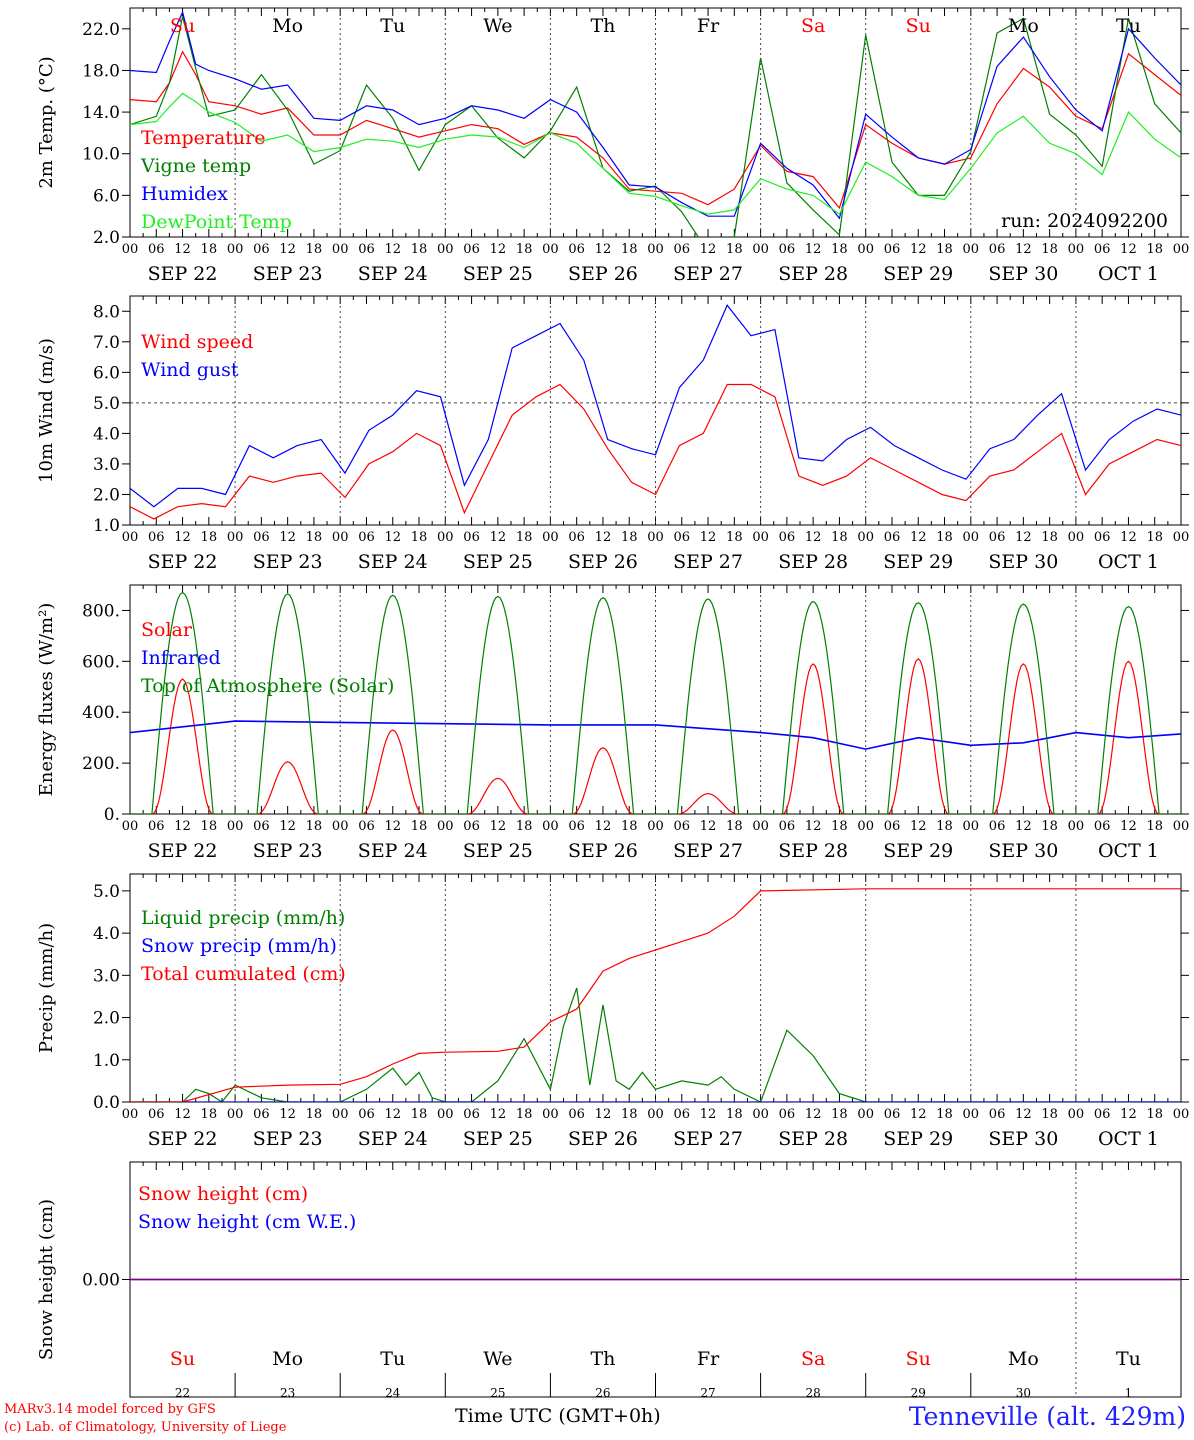 This screenshot has width=1194, height=1440. What do you see at coordinates (918, 1393) in the screenshot?
I see `day-number: 29` at bounding box center [918, 1393].